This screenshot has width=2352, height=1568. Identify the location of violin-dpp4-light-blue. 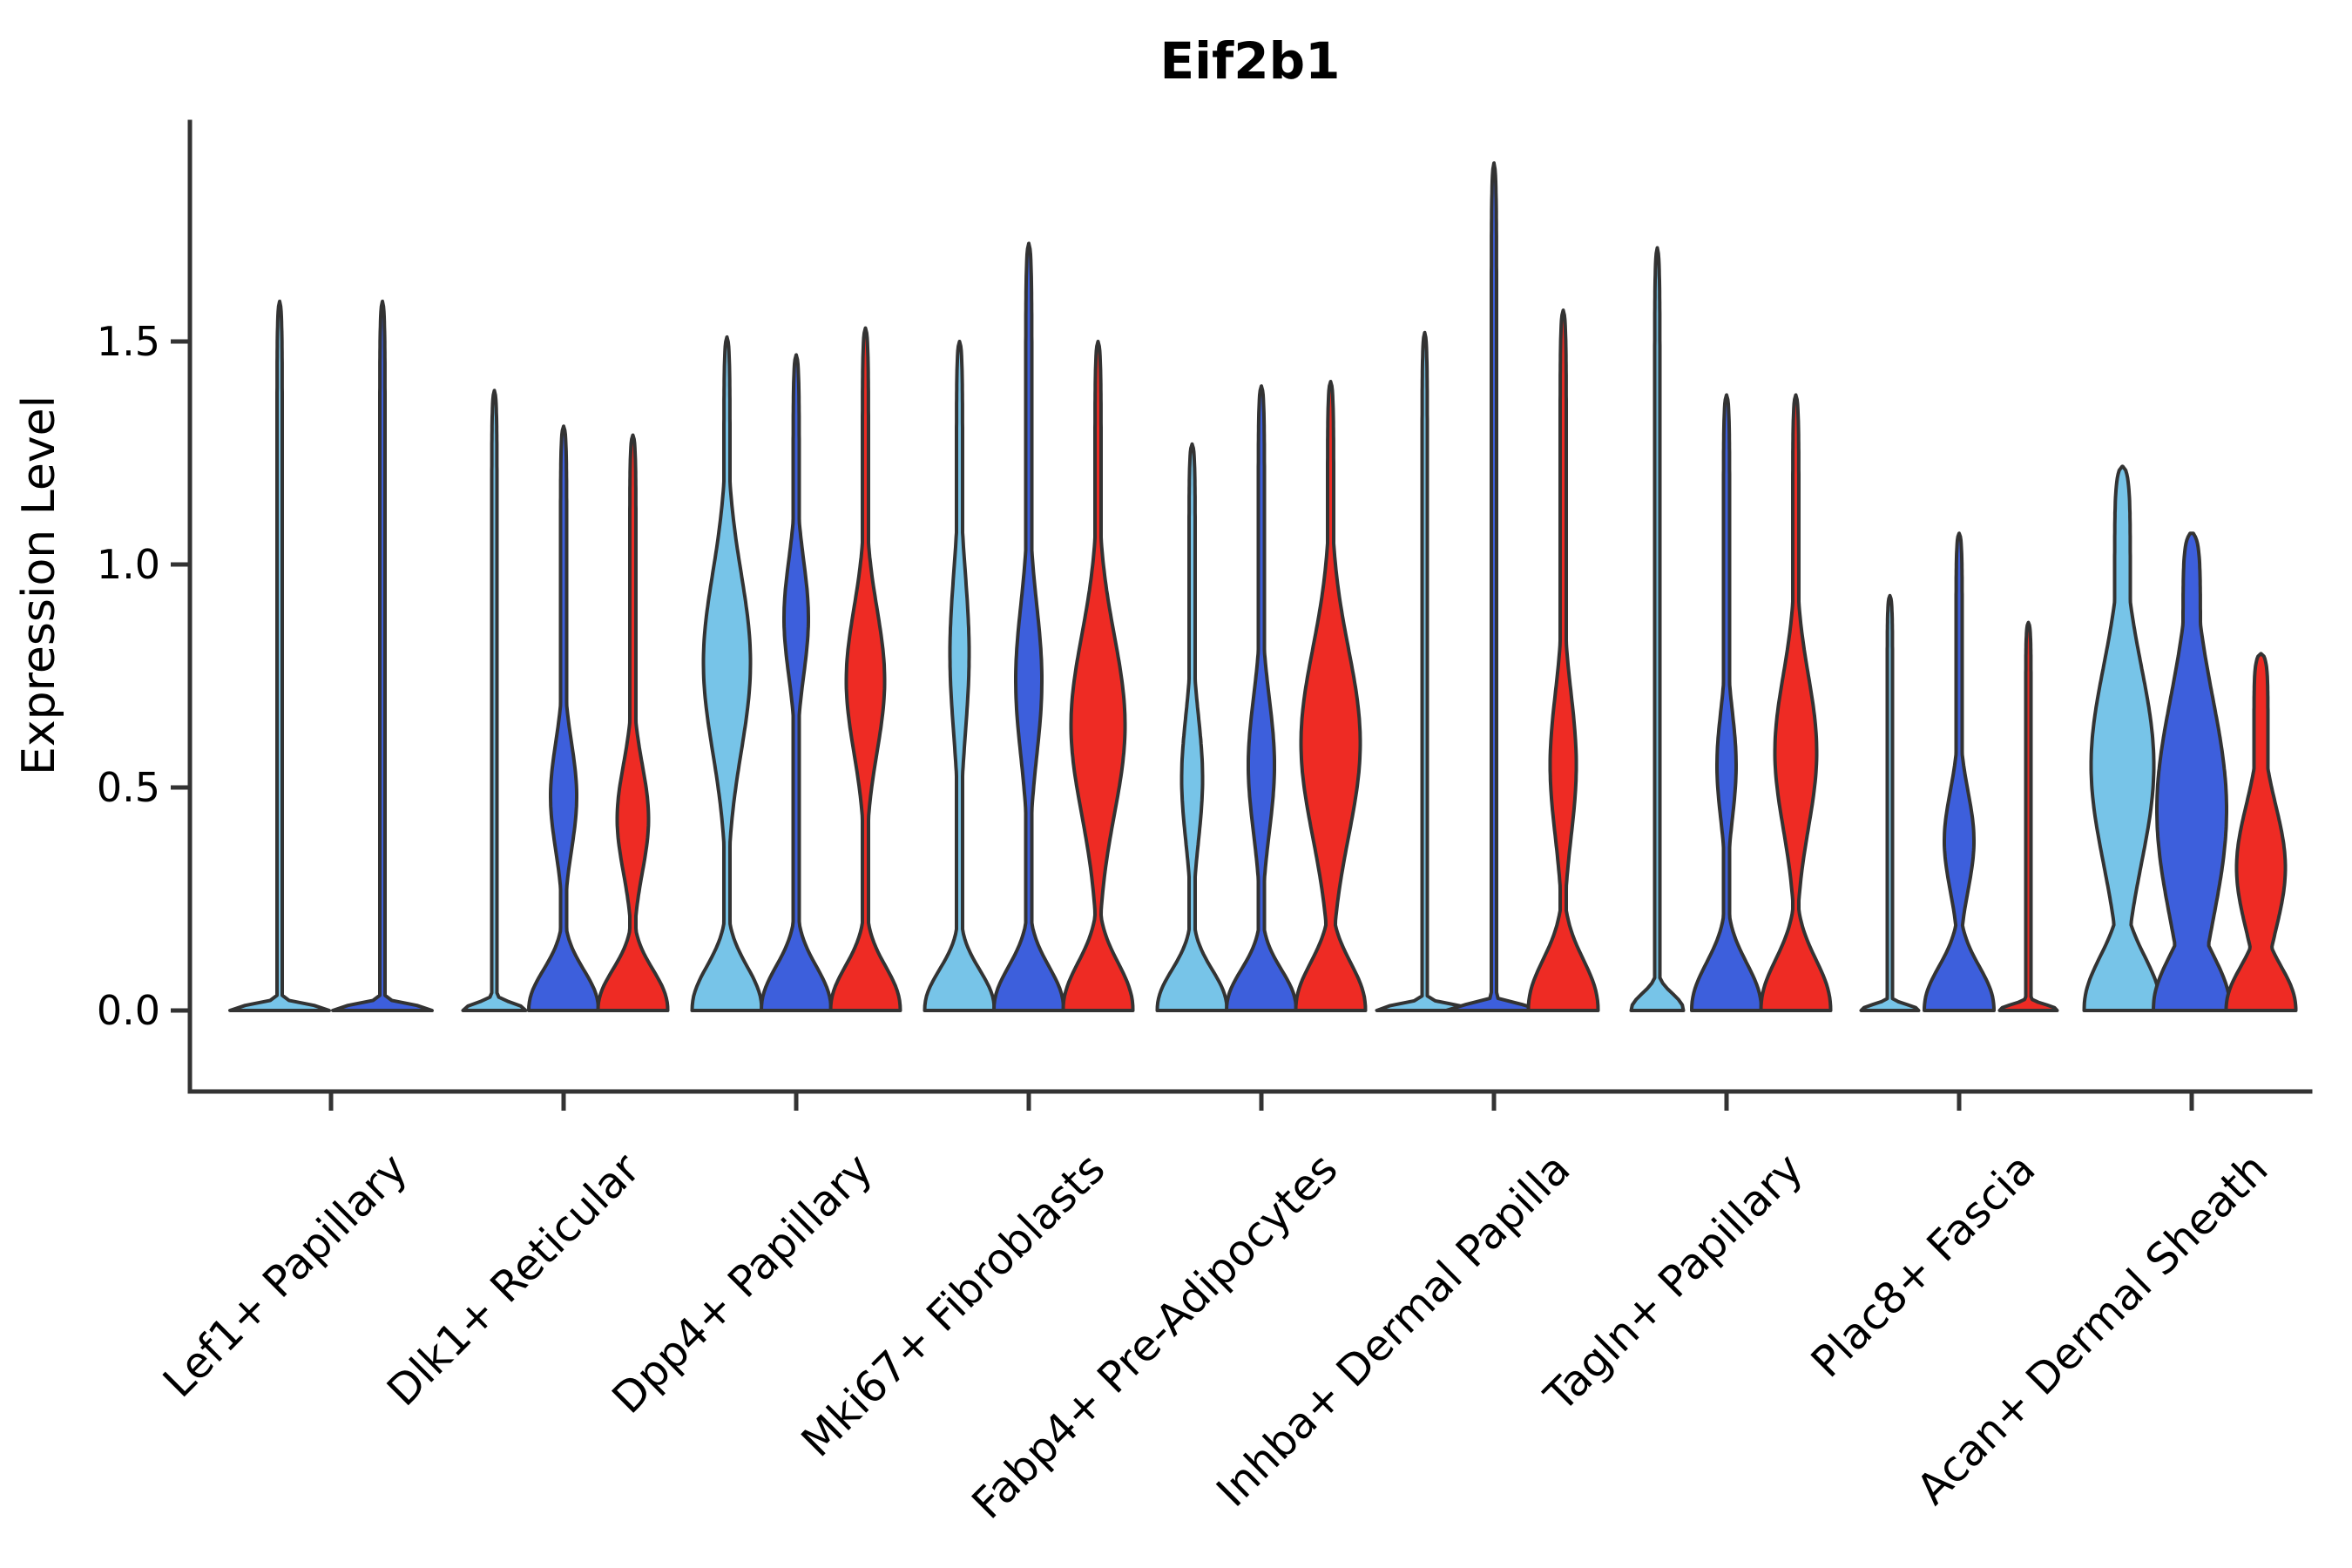
(727, 673).